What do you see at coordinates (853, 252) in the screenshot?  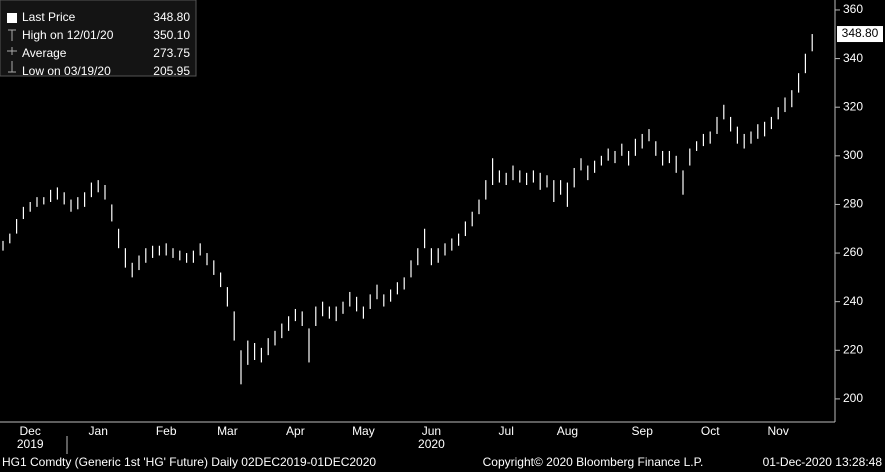 I see `y-tick-label: 260` at bounding box center [853, 252].